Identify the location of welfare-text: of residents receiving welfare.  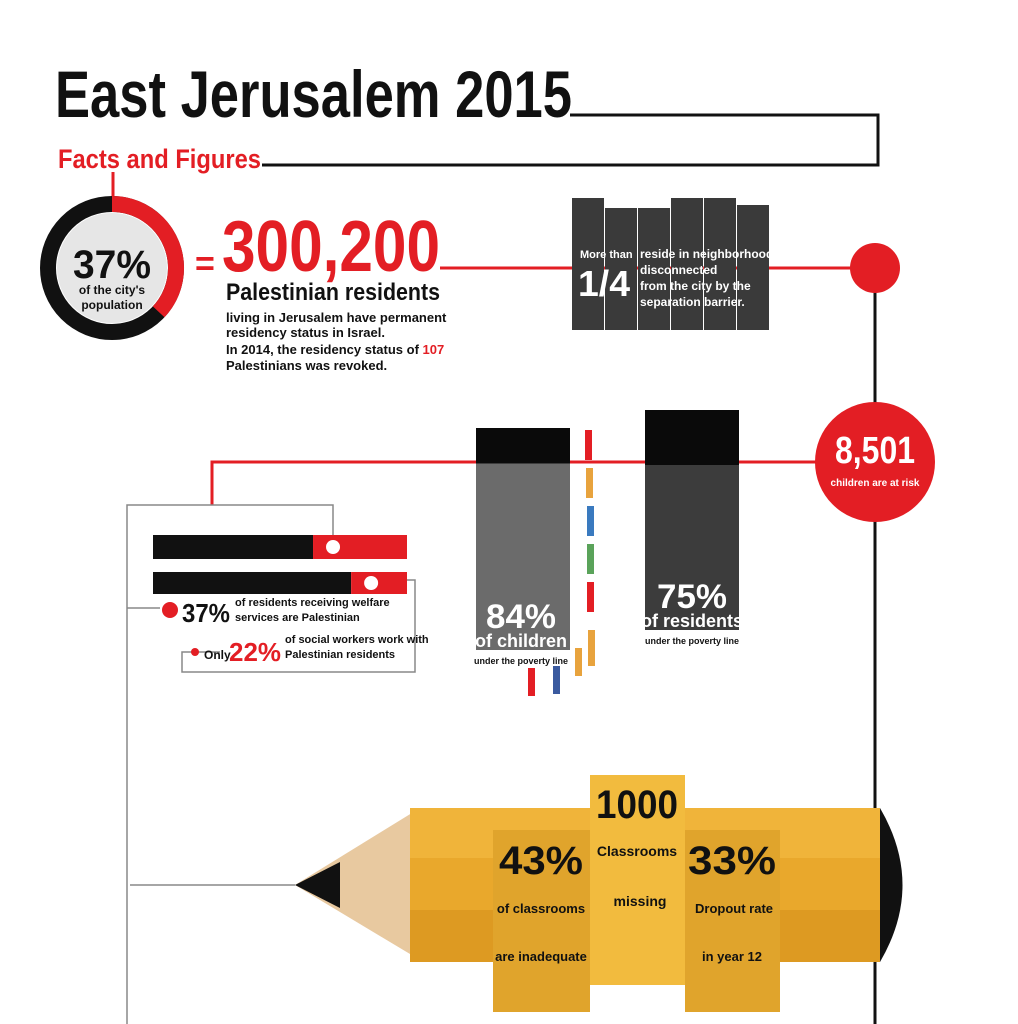
(312, 603).